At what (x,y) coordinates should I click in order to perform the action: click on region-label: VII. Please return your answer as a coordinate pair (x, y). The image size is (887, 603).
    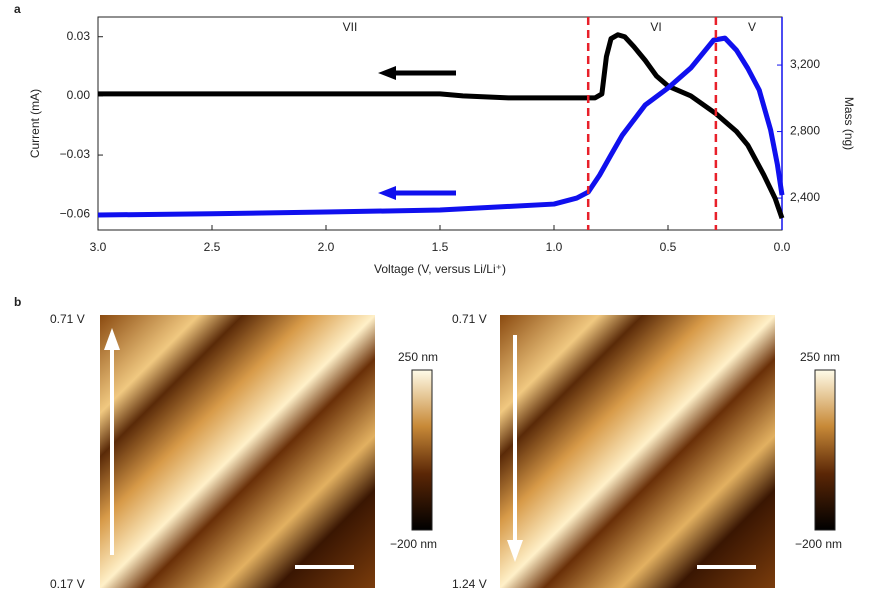
    Looking at the image, I should click on (350, 27).